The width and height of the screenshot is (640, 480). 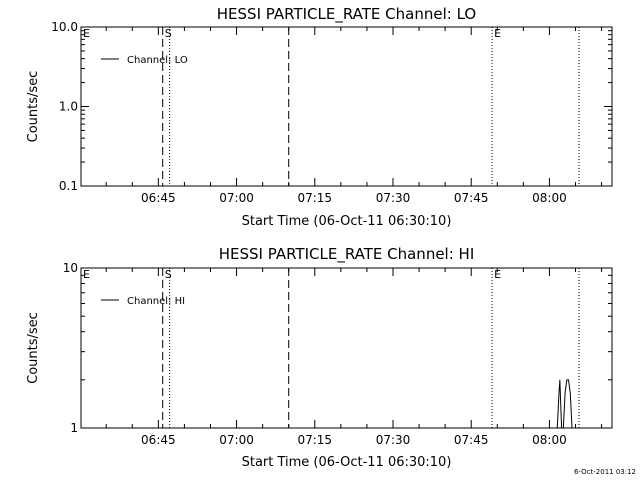 I want to click on y-tick-label: 10, so click(x=70, y=268).